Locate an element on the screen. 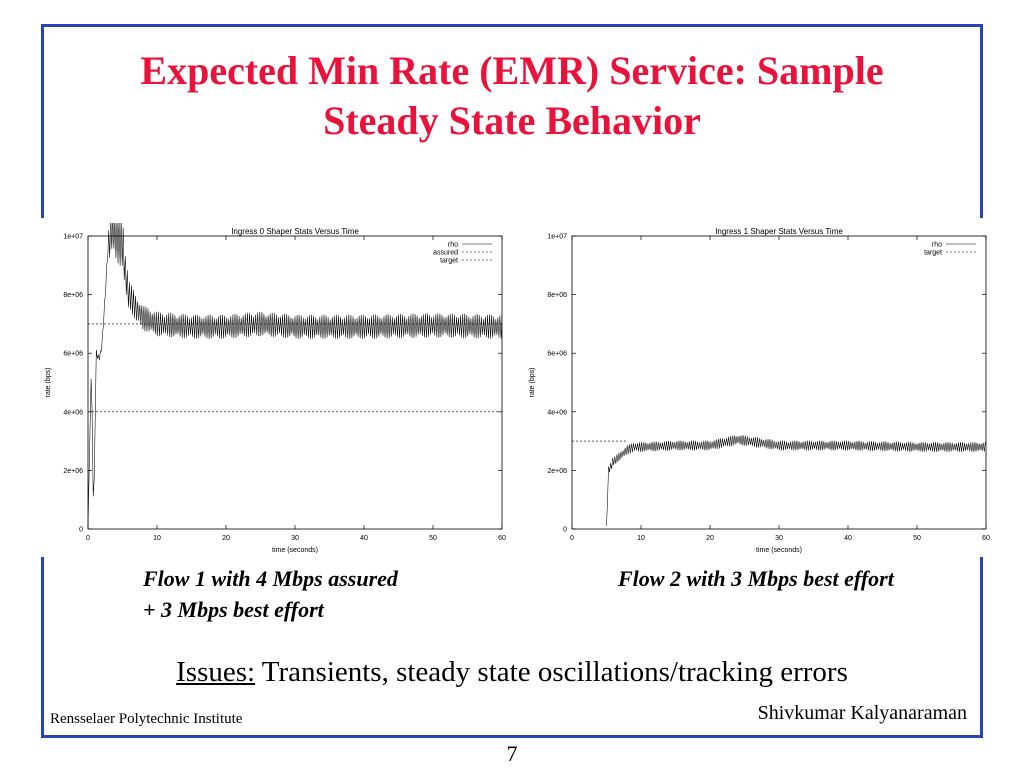  issues-label: Issues: is located at coordinates (216, 672).